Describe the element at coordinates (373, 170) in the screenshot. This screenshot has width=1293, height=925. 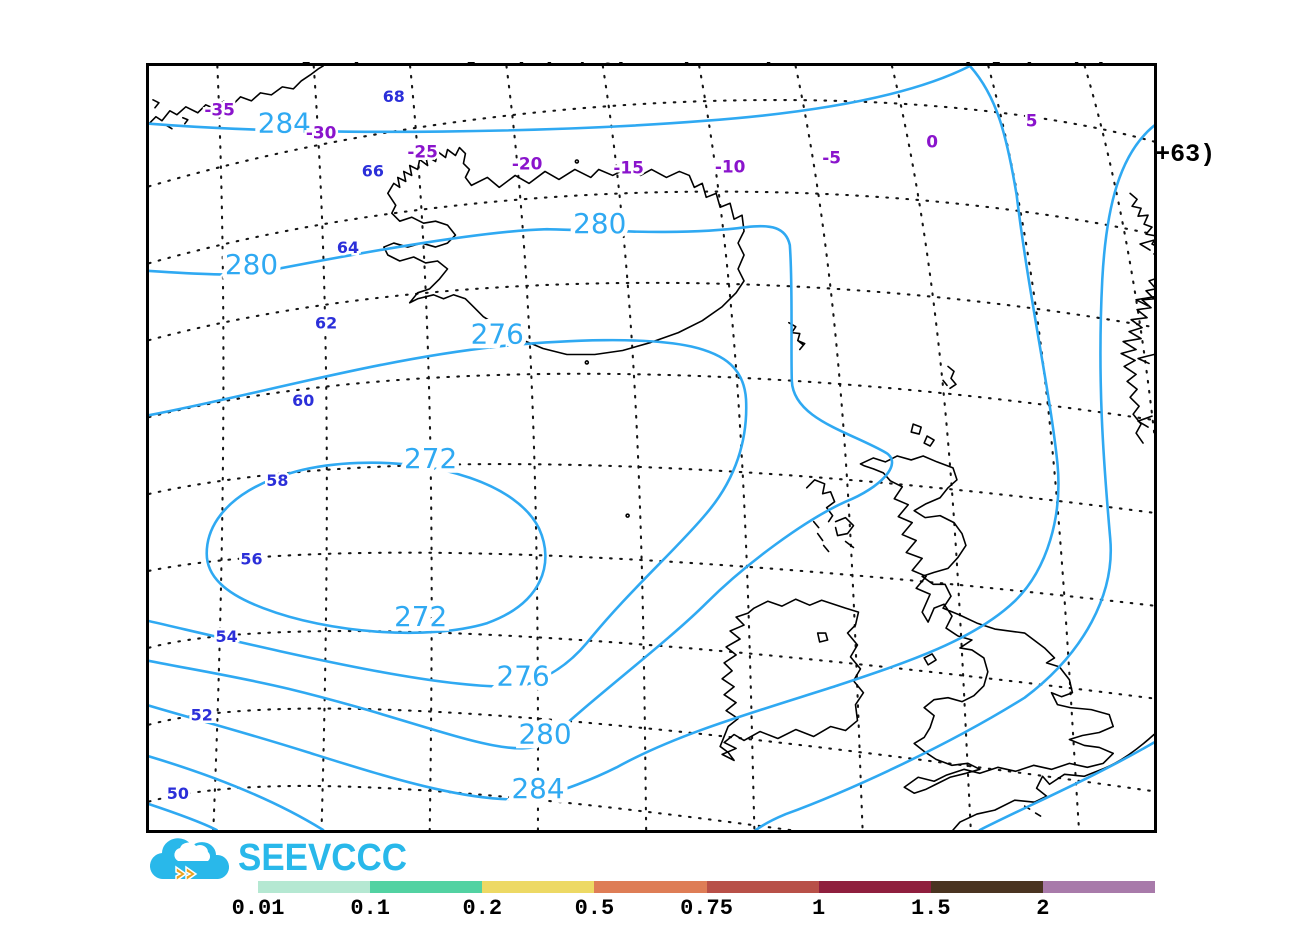
I see `latitude-label: 66` at that location.